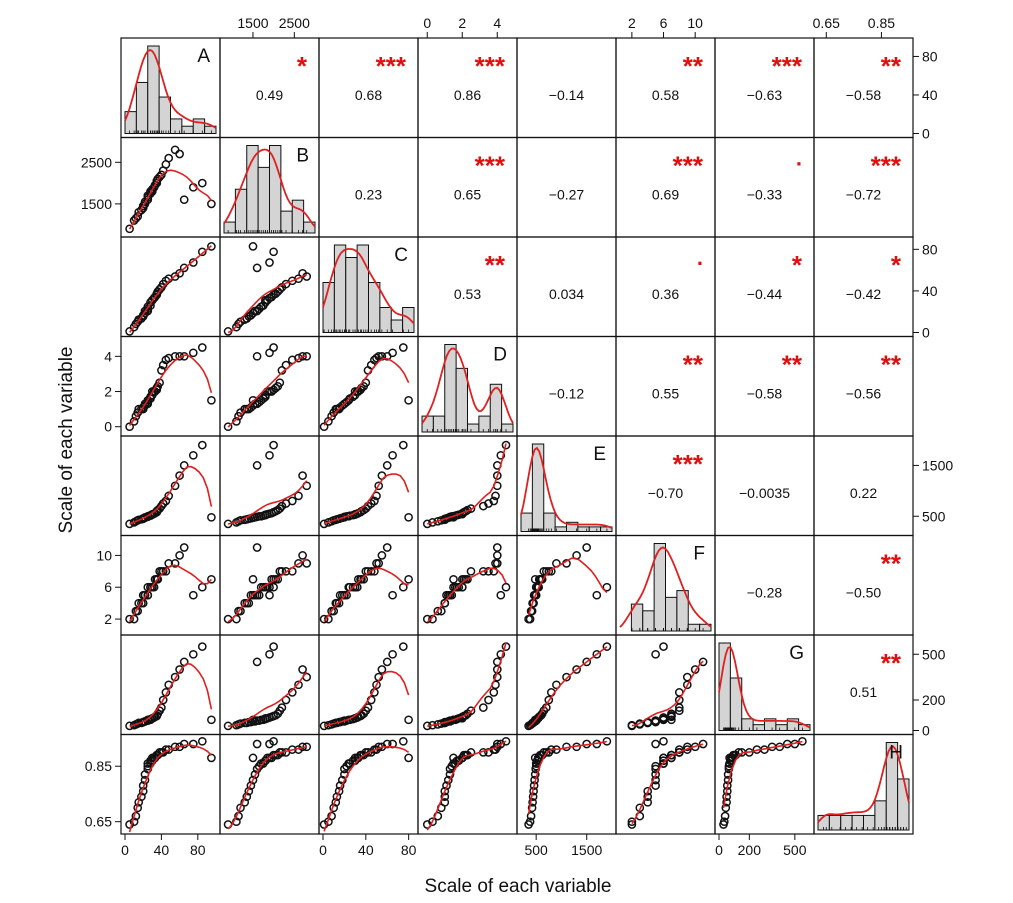 This screenshot has width=1013, height=903. Describe the element at coordinates (765, 195) in the screenshot. I see `correlation-value: −0.33` at that location.